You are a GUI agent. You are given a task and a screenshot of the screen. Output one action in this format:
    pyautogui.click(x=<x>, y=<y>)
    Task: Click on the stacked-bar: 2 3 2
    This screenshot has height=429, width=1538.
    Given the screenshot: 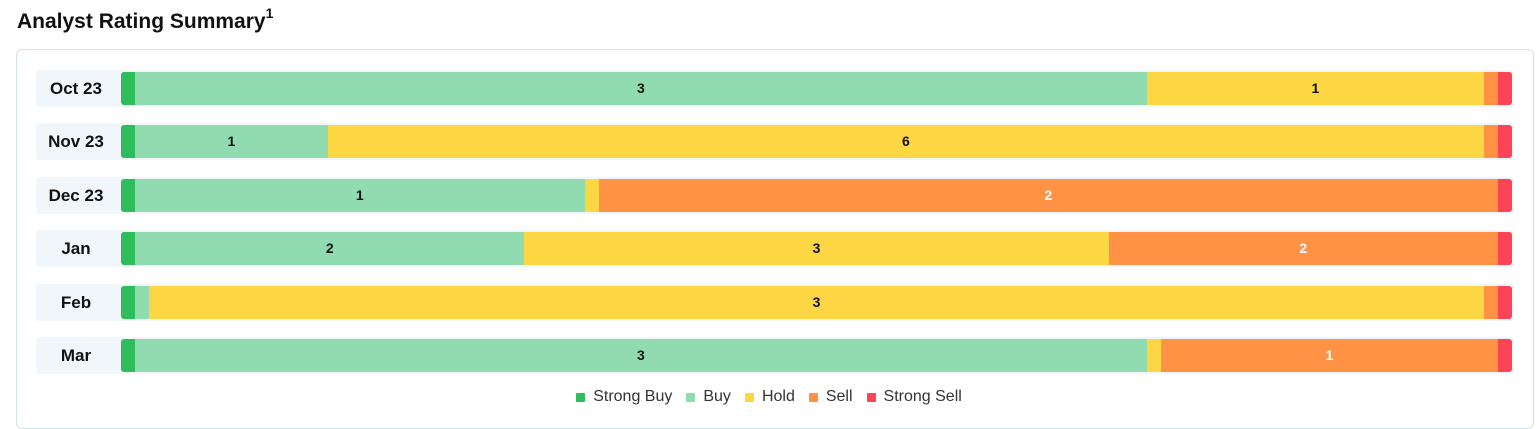 What is the action you would take?
    pyautogui.click(x=816, y=248)
    